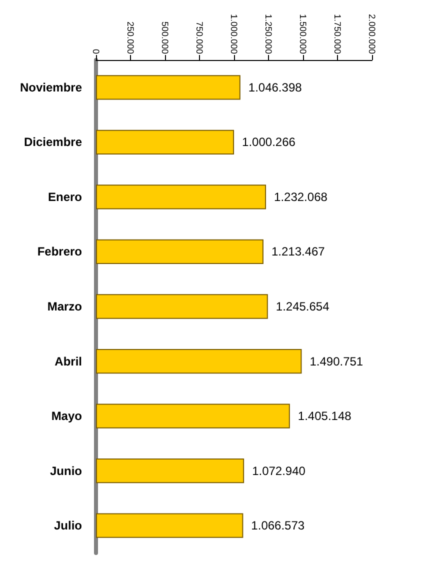  Describe the element at coordinates (372, 34) in the screenshot. I see `x-tick-label: 2.000.000` at that location.